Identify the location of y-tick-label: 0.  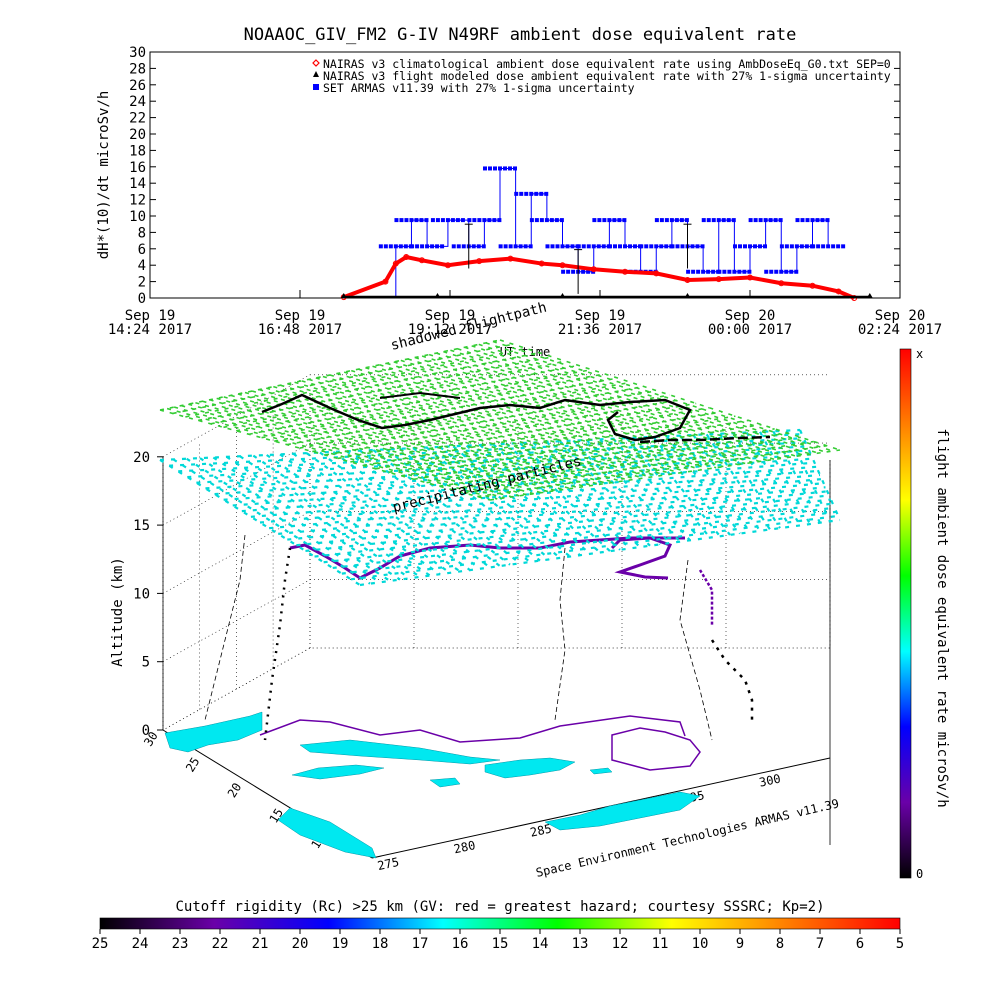
(142, 299).